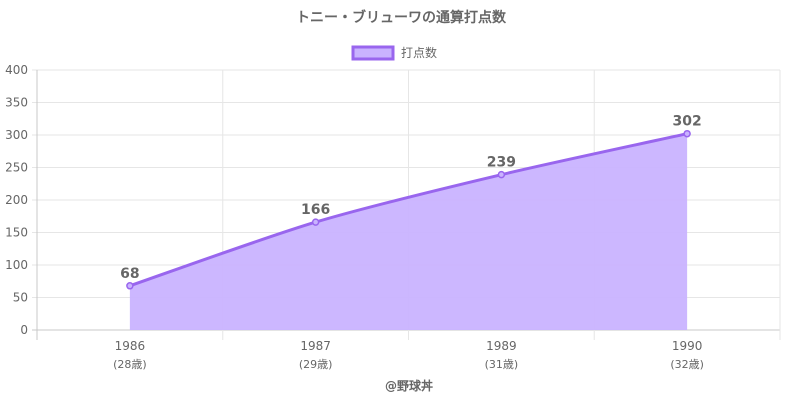  I want to click on x-tick-sublabel: (32歳), so click(687, 364).